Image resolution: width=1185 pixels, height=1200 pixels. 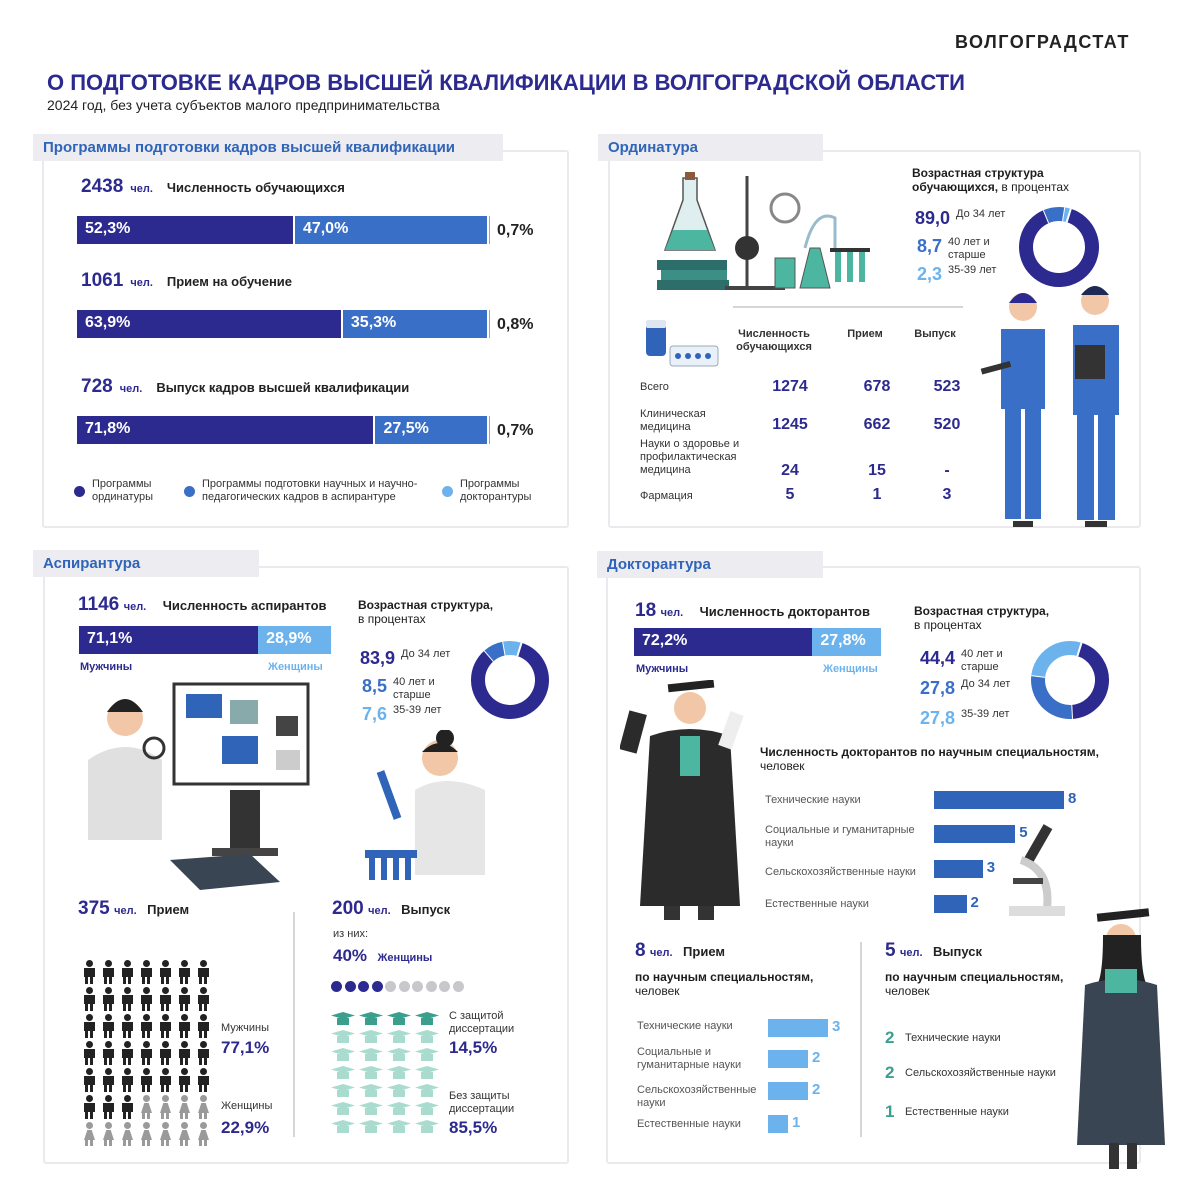 What do you see at coordinates (947, 494) in the screenshot?
I see `table-cell: 3` at bounding box center [947, 494].